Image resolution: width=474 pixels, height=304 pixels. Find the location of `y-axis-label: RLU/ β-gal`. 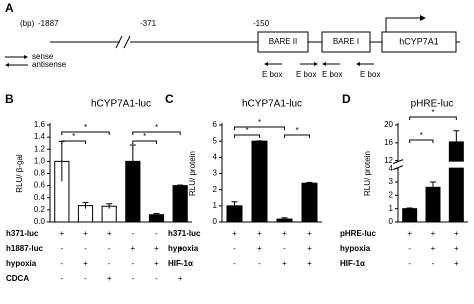

y-axis-label: RLU/ β-gal is located at coordinates (19, 173).